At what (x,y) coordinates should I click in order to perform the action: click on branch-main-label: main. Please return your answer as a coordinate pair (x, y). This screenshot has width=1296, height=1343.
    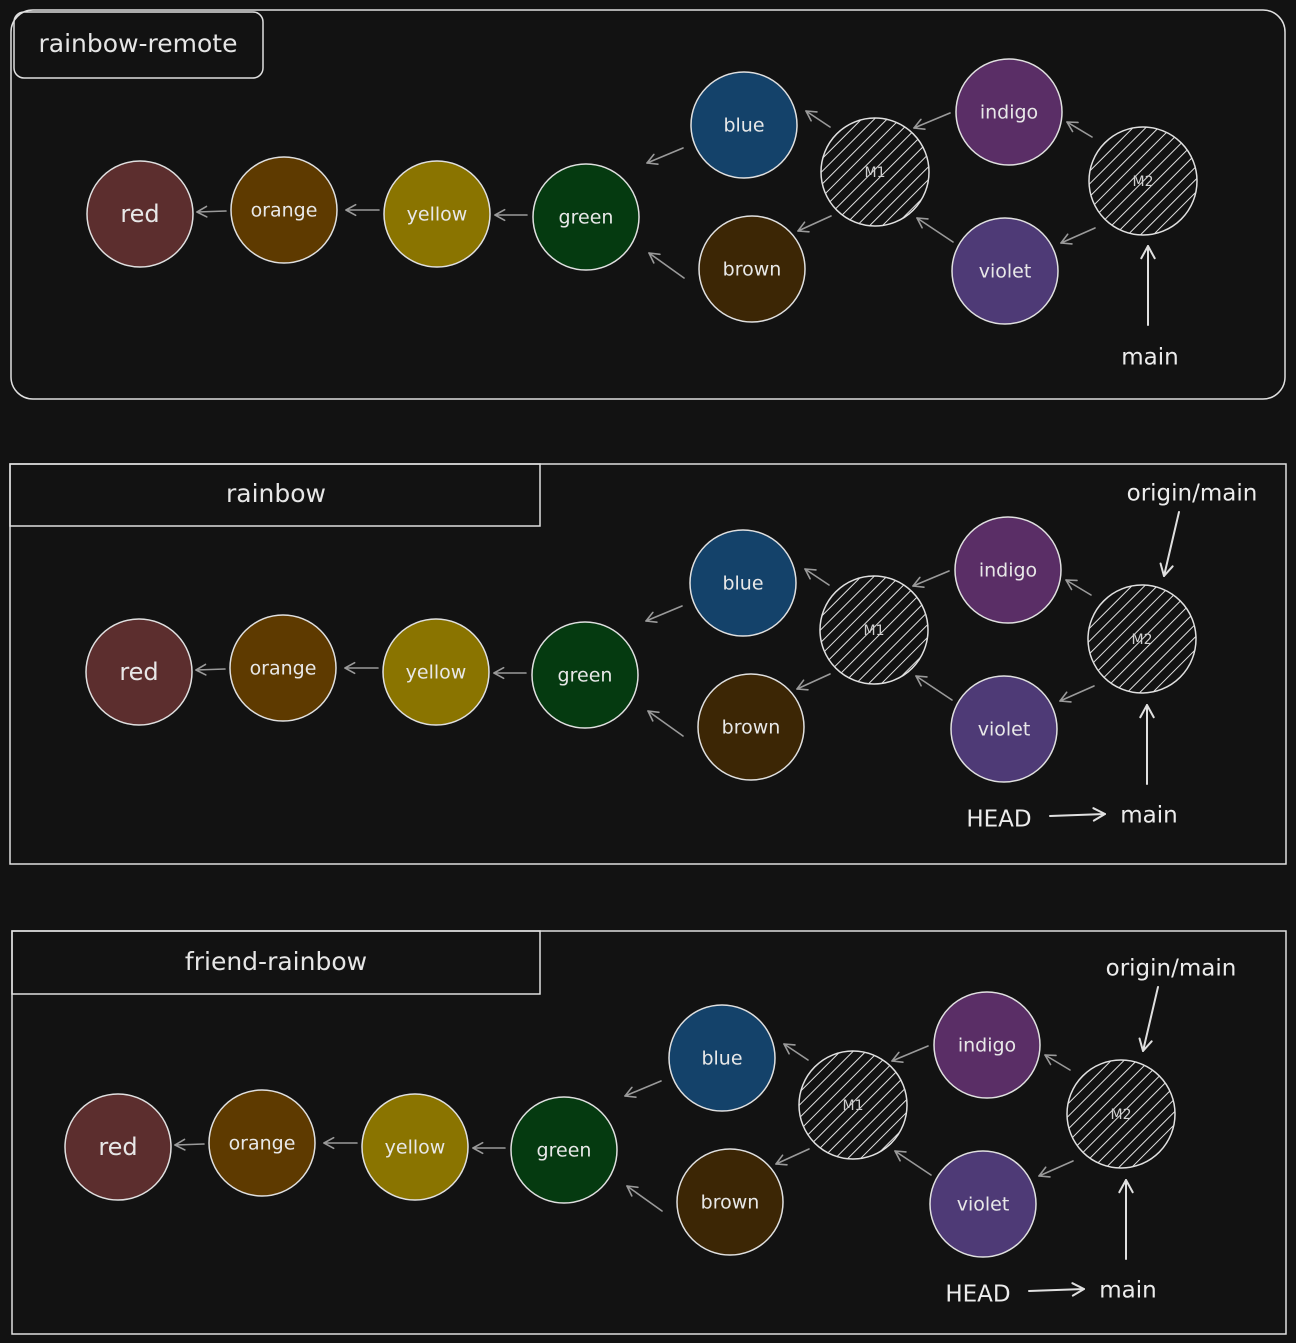
    Looking at the image, I should click on (1127, 1291).